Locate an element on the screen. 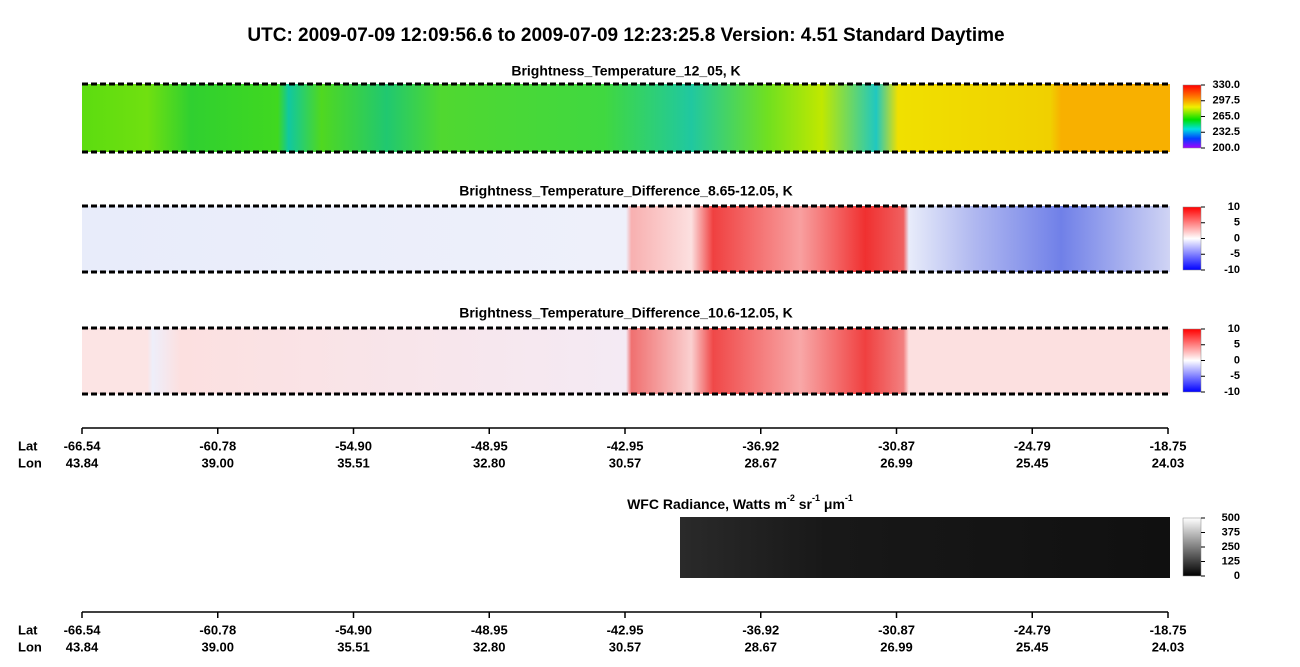  title-part: WFC Radiance, Watts m is located at coordinates (707, 504).